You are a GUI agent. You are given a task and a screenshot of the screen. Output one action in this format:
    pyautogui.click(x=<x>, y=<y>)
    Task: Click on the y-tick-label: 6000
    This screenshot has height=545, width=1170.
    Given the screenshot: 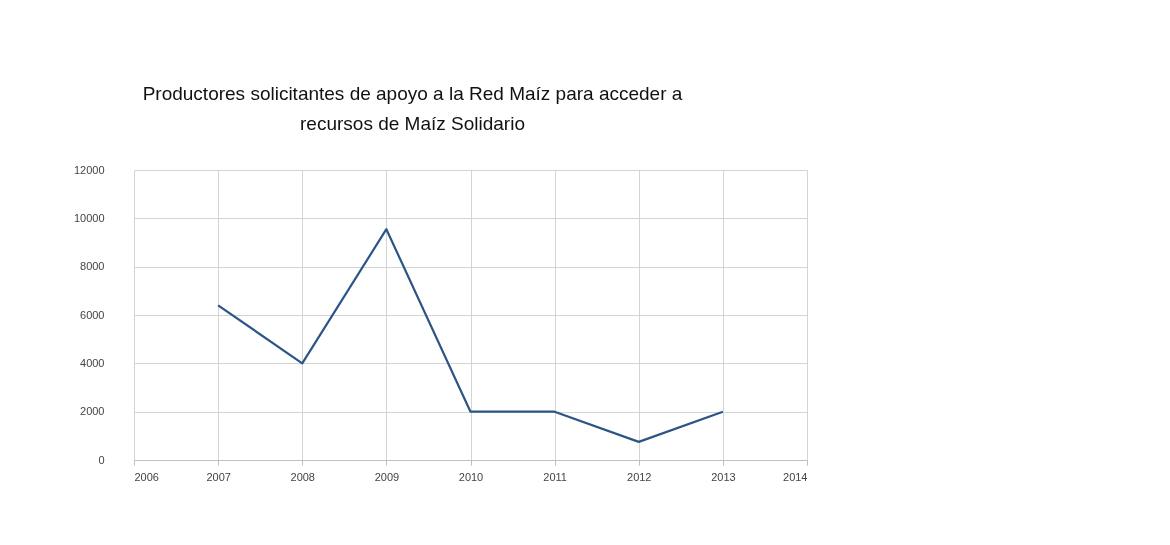 What is the action you would take?
    pyautogui.click(x=92, y=314)
    